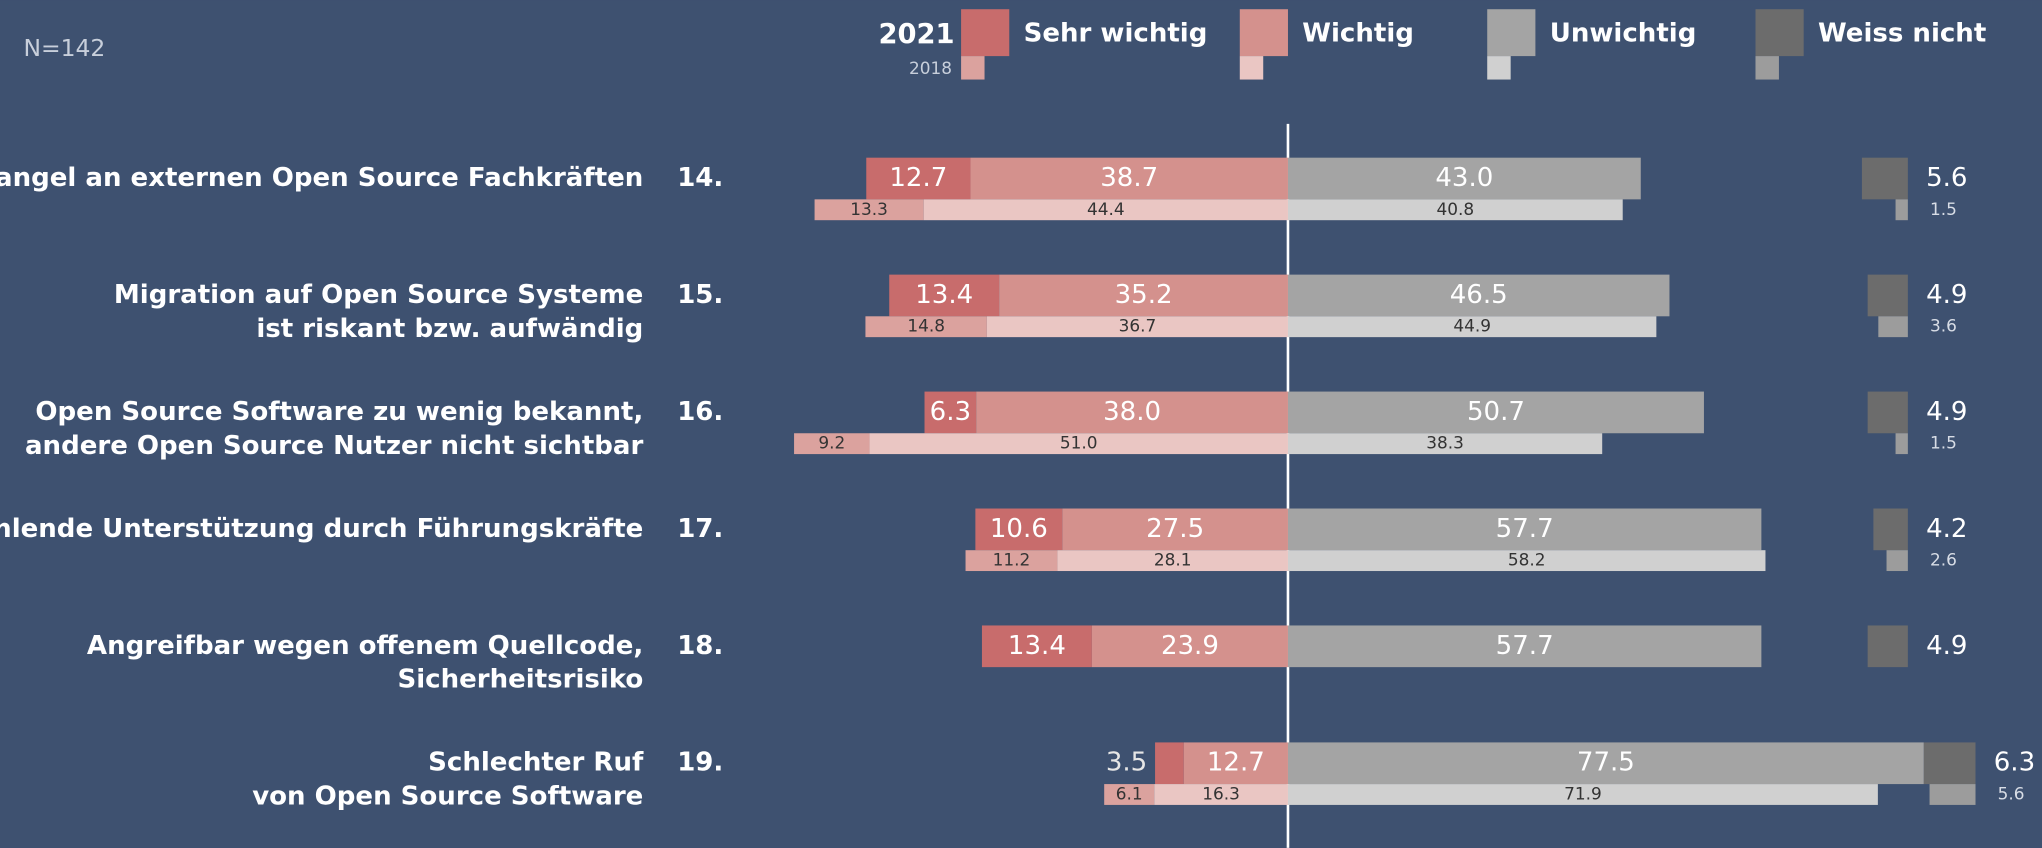 The width and height of the screenshot is (2042, 848). Describe the element at coordinates (700, 529) in the screenshot. I see `rank-label: 17.` at that location.